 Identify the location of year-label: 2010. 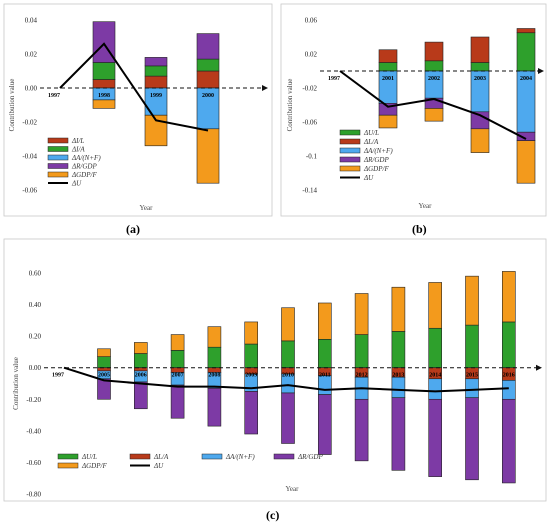
(288, 376).